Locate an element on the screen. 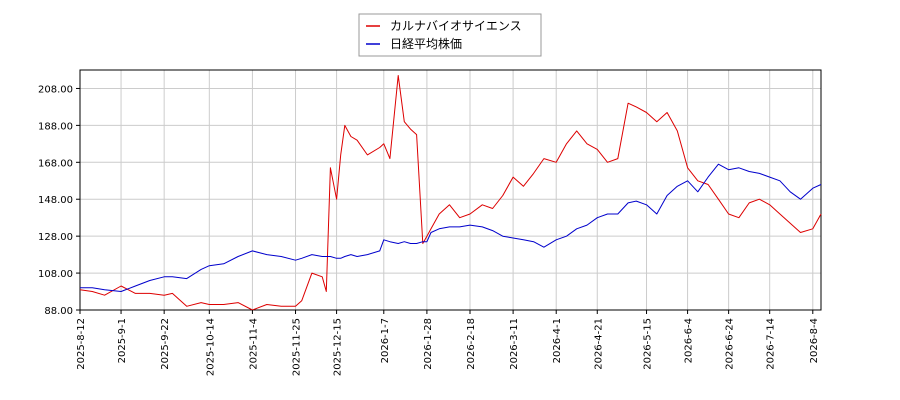 The height and width of the screenshot is (400, 900). x-tick-label: 2025-10-14 is located at coordinates (210, 347).